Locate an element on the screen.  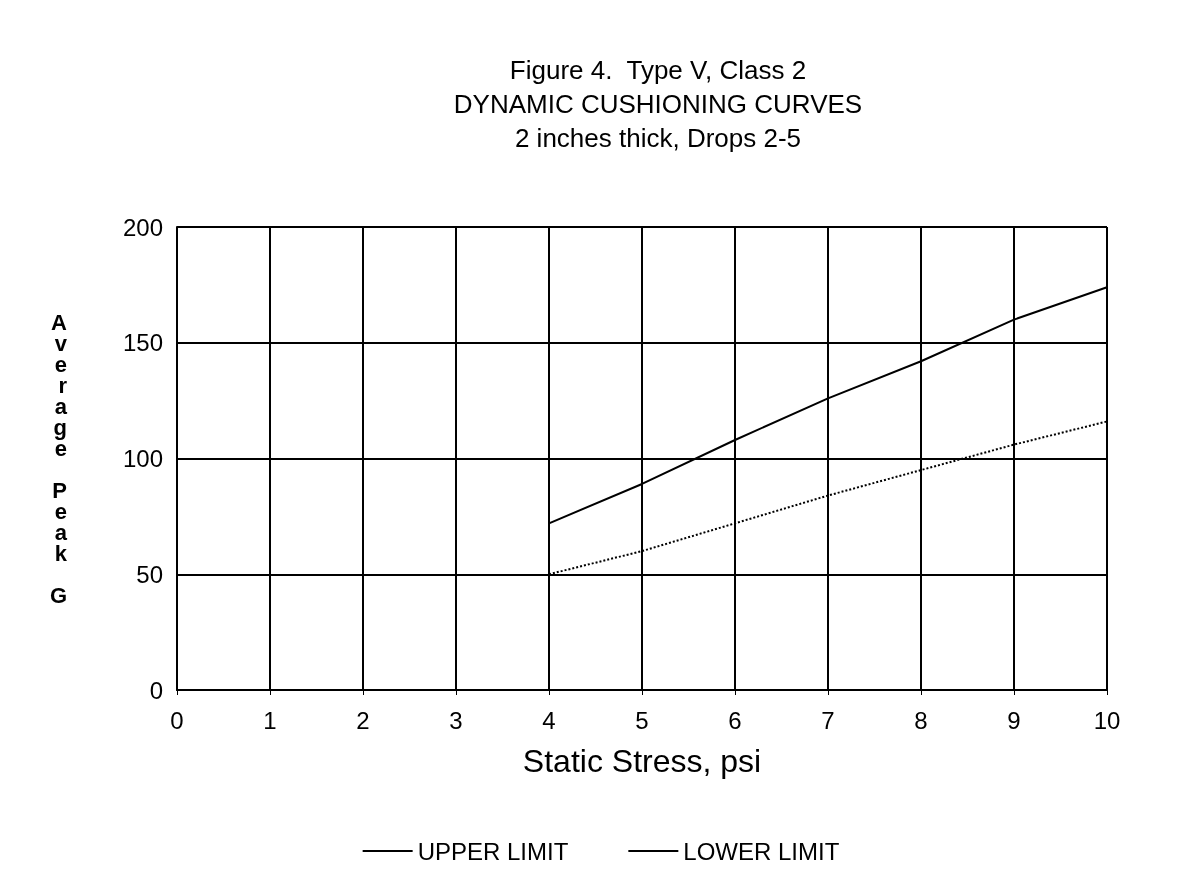
x-tick-label: 10 is located at coordinates (1107, 720).